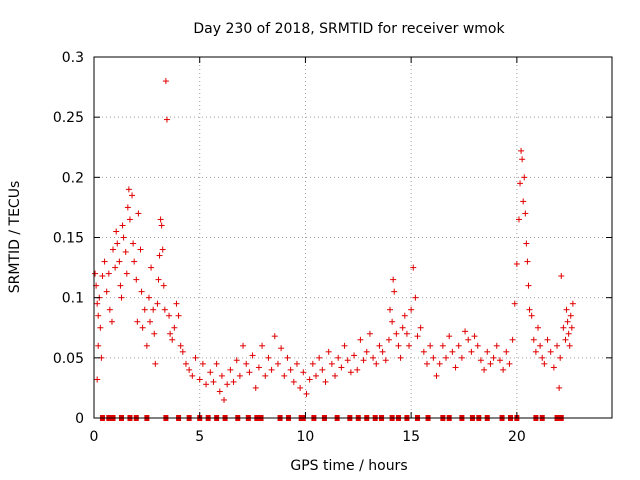 This screenshot has height=480, width=640. Describe the element at coordinates (308, 437) in the screenshot. I see `x-tick-labels: 0 5 10 15 20` at that location.